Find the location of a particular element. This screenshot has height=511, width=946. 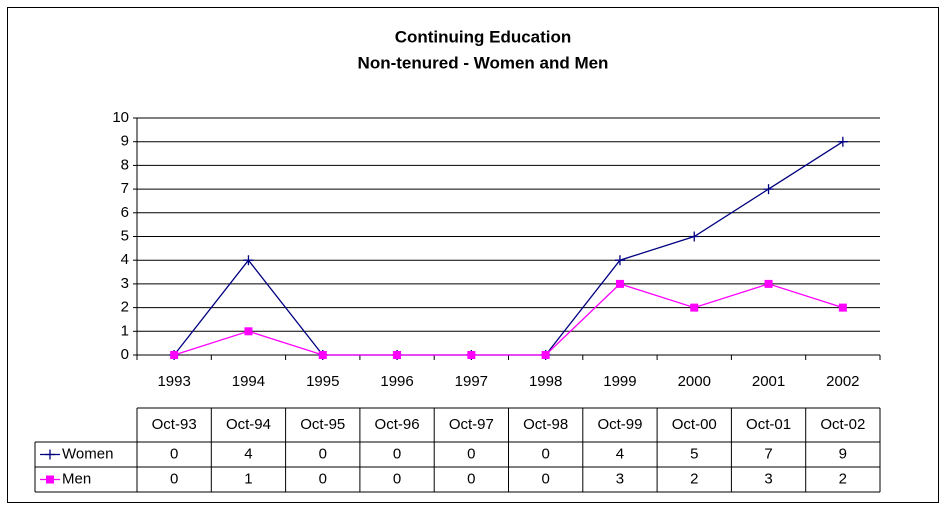

x-tick-label: 1994 is located at coordinates (248, 381).